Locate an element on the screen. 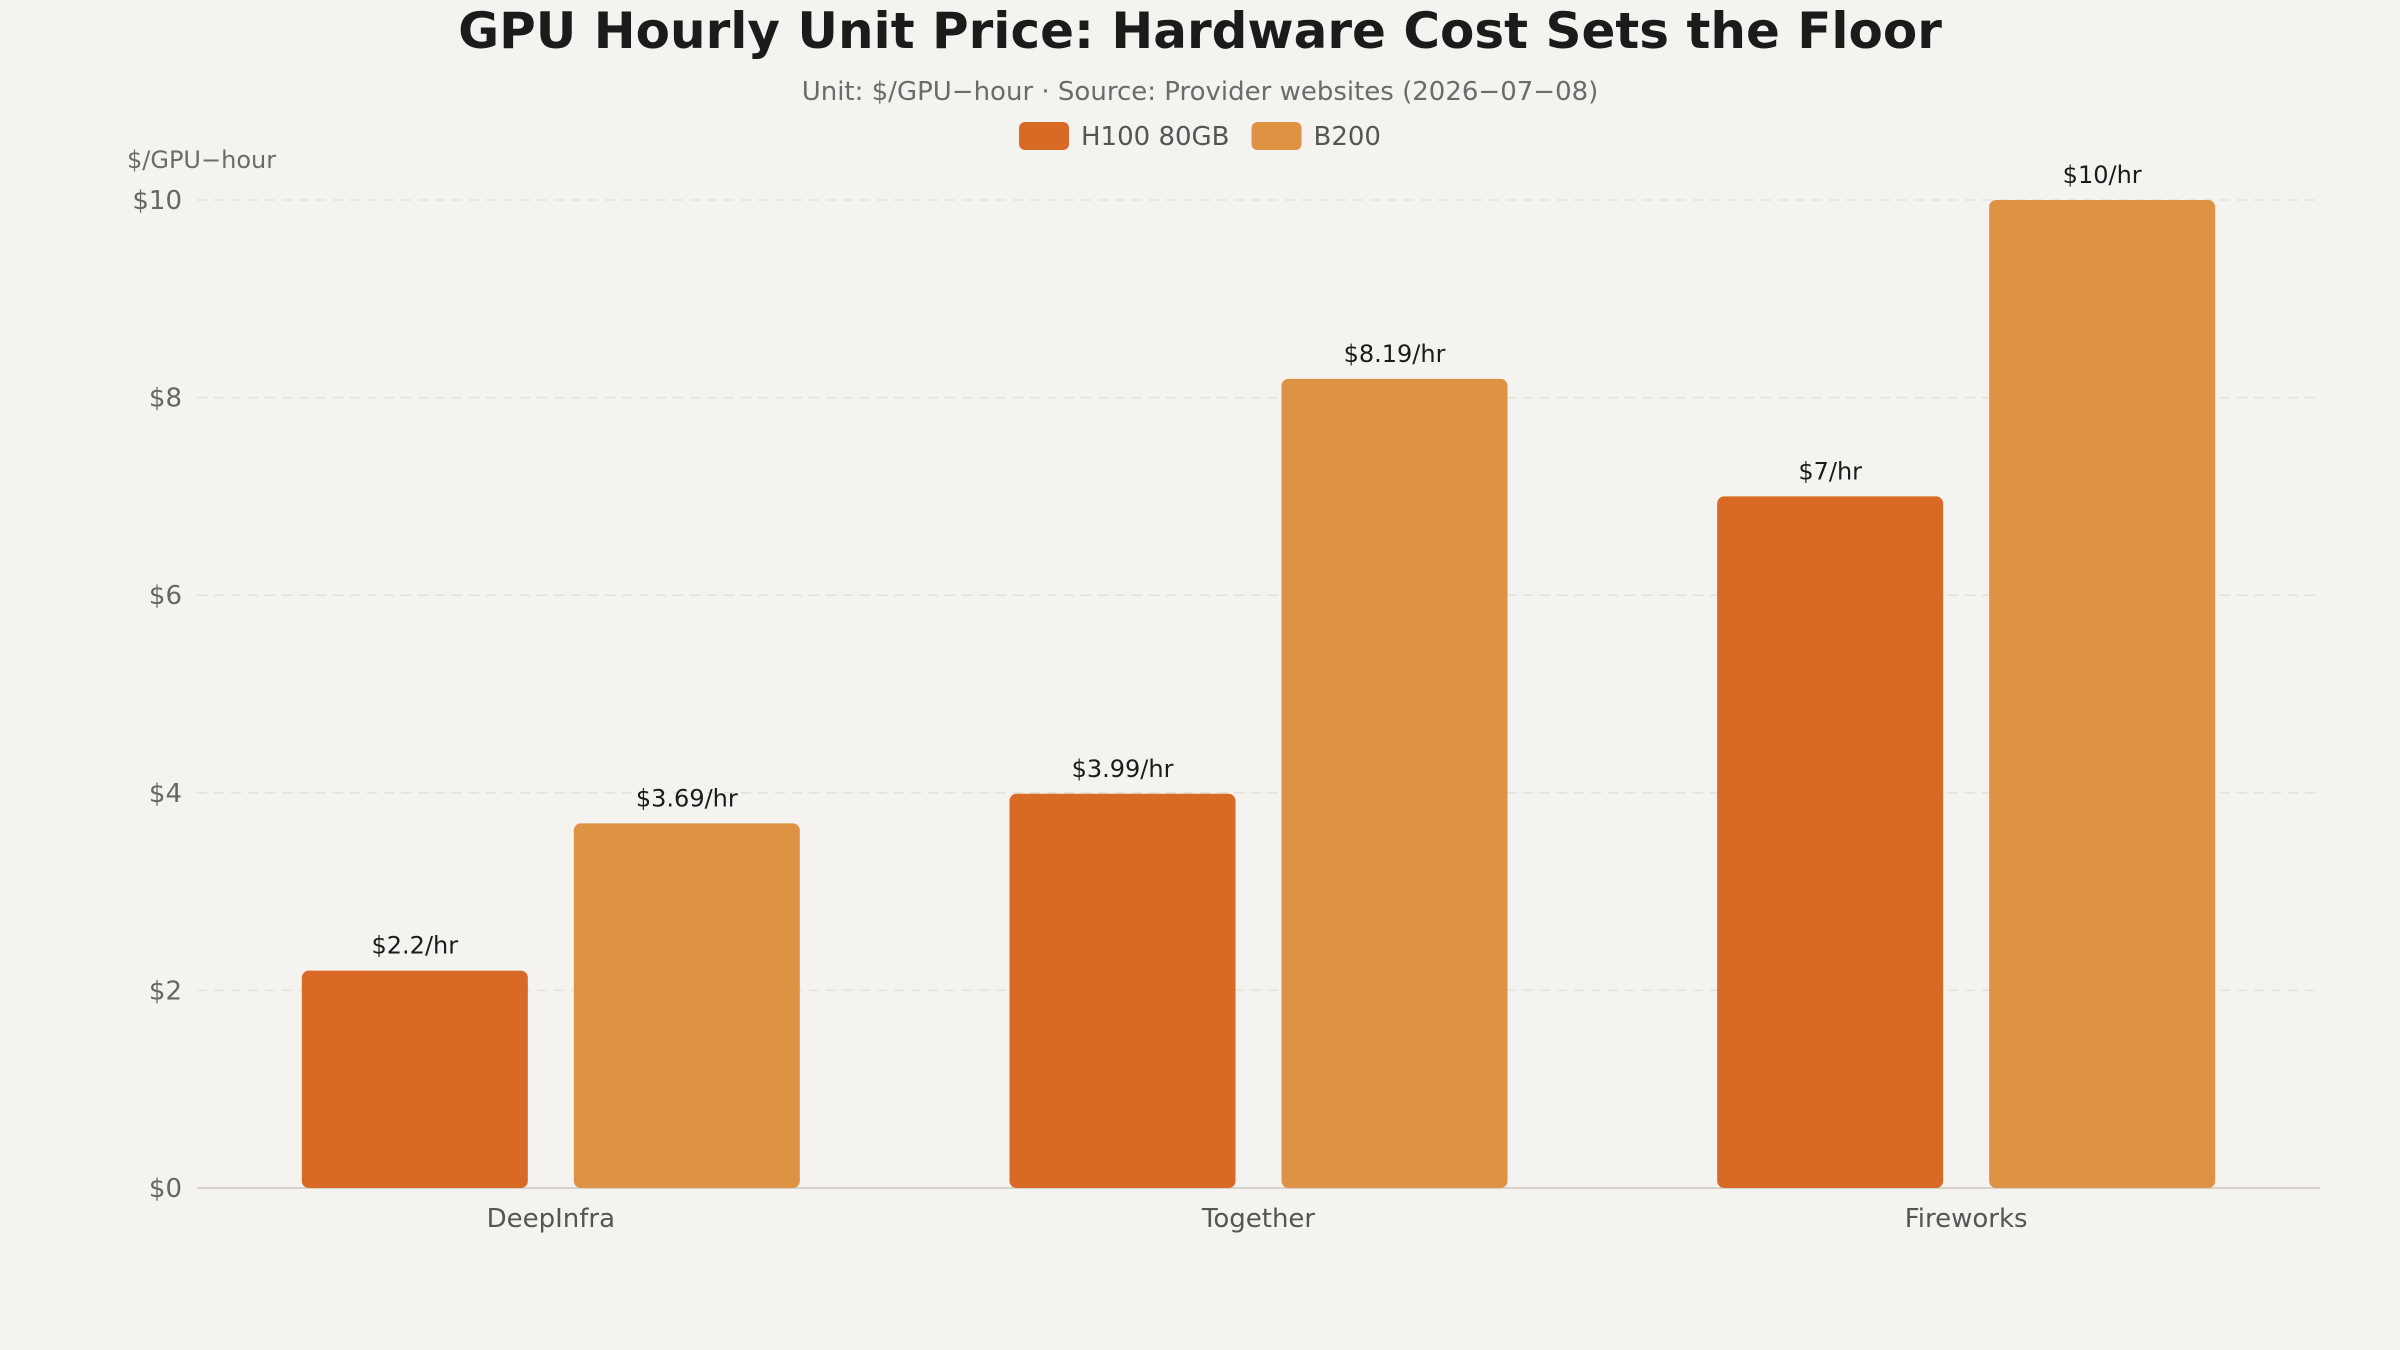  y-tick-label: $8 is located at coordinates (165, 399).